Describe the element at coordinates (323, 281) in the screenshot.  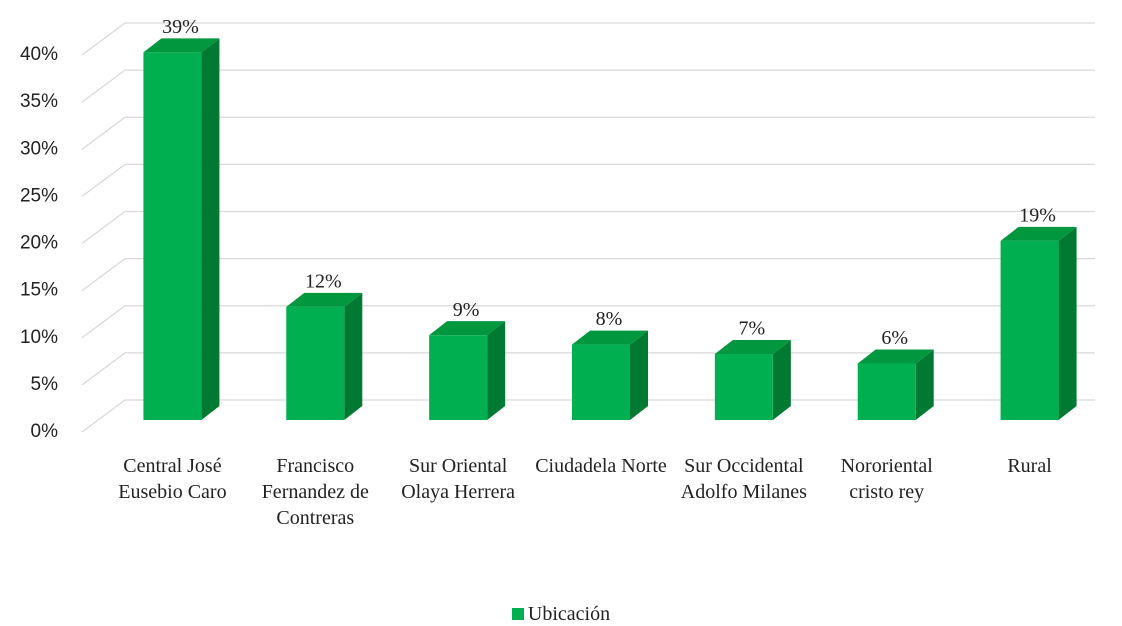
I see `value-label: 12%` at that location.